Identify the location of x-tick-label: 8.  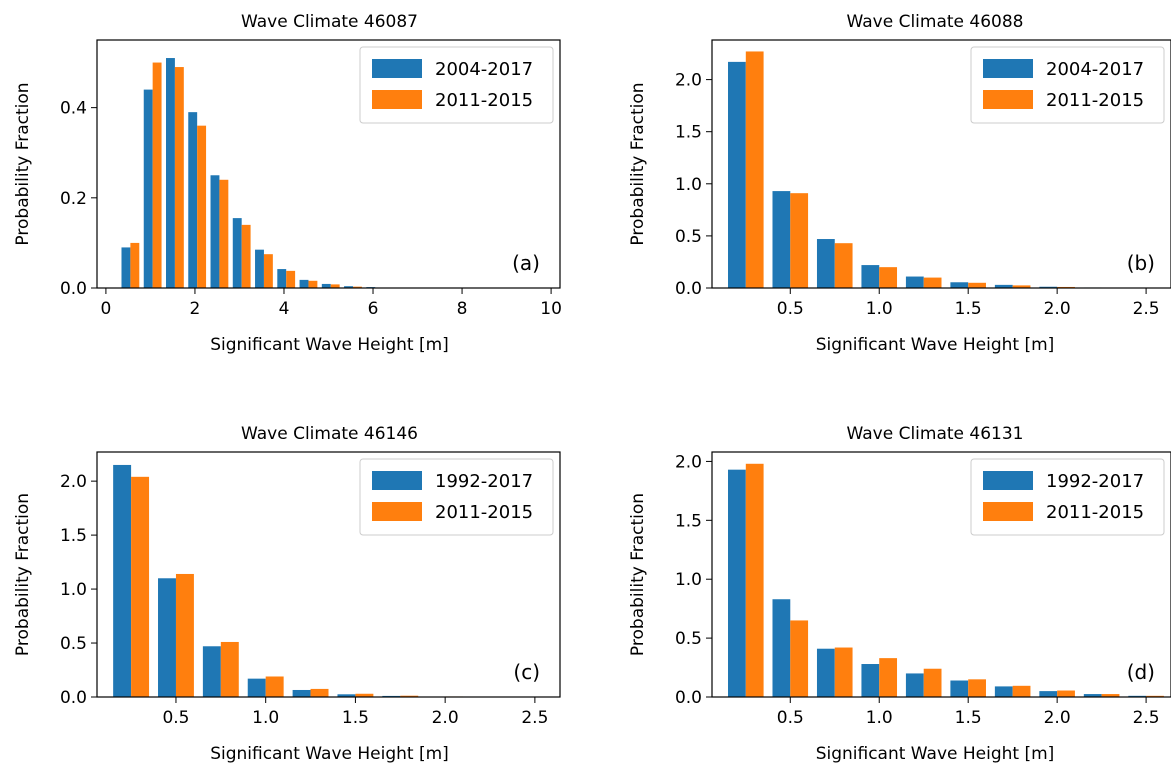
(462, 309).